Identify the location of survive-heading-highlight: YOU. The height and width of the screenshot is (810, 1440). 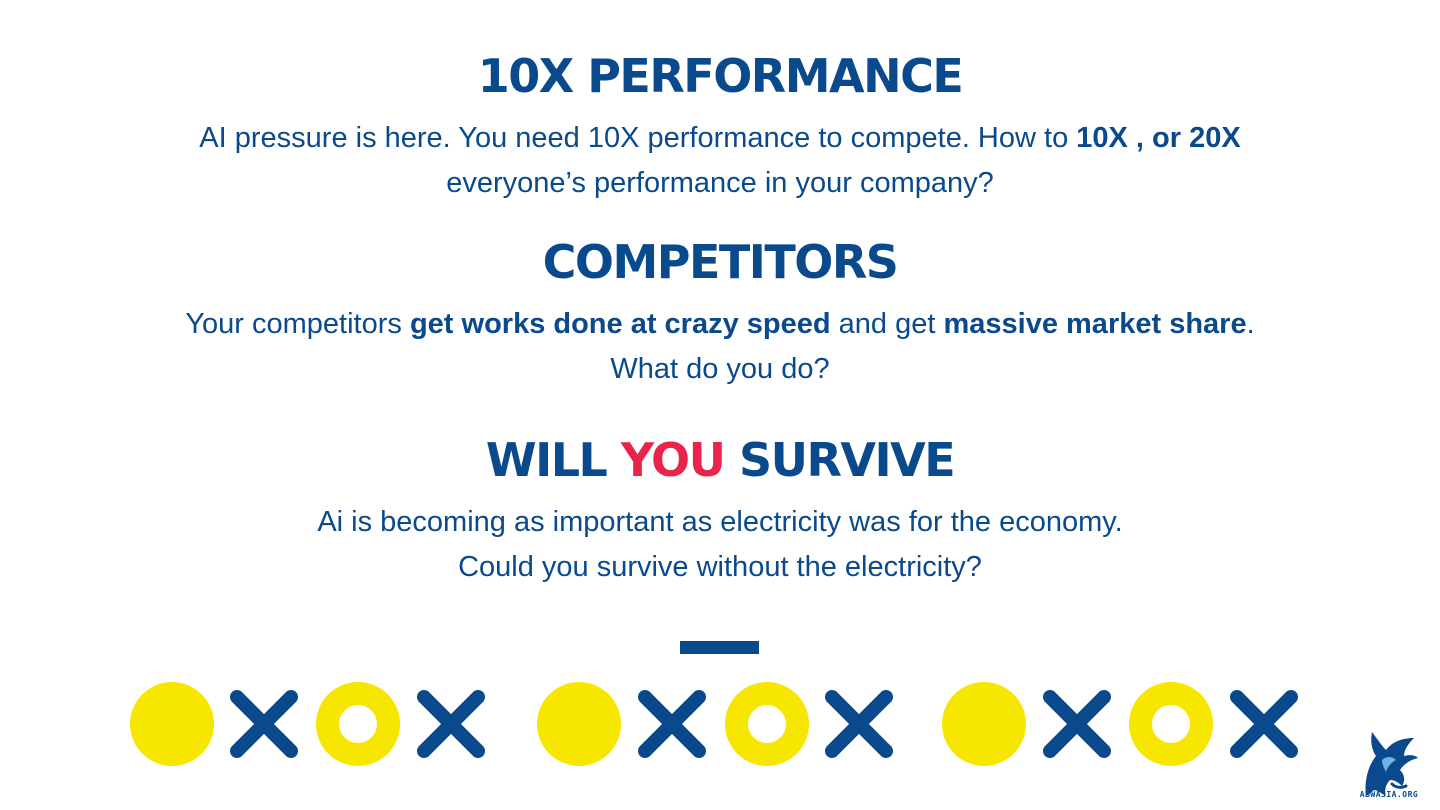
(673, 460).